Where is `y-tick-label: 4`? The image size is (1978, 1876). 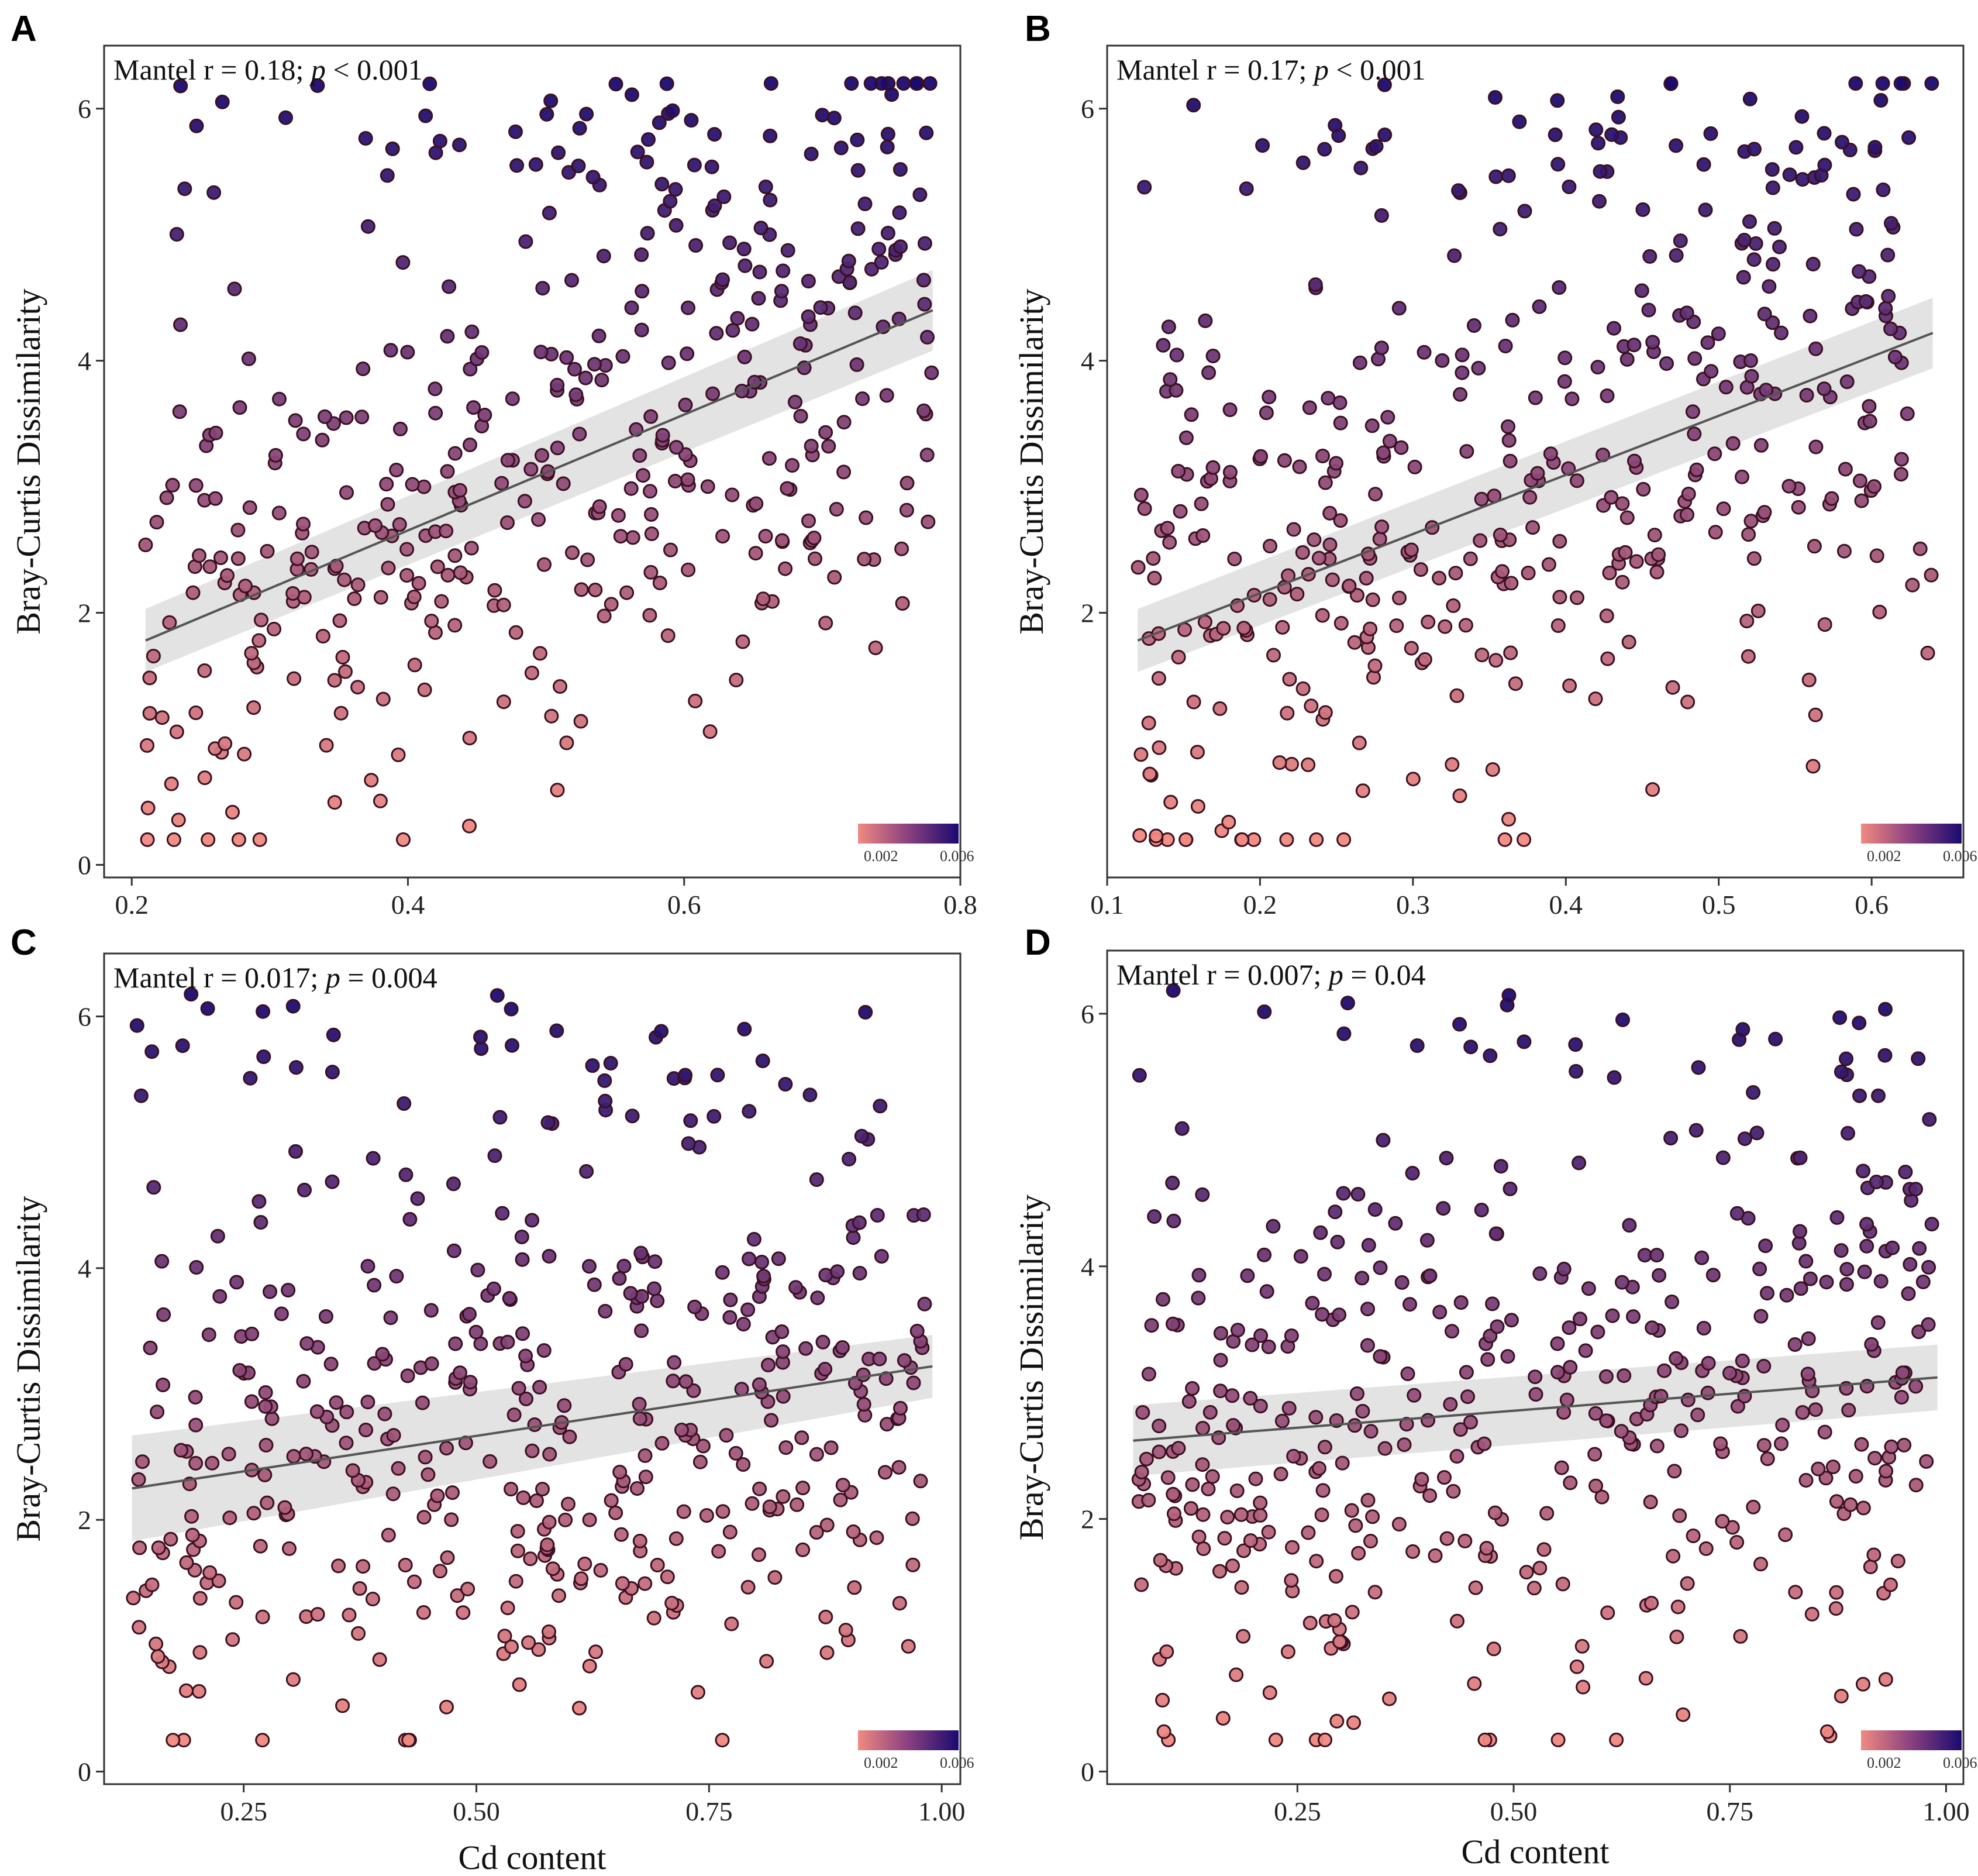 y-tick-label: 4 is located at coordinates (1087, 361).